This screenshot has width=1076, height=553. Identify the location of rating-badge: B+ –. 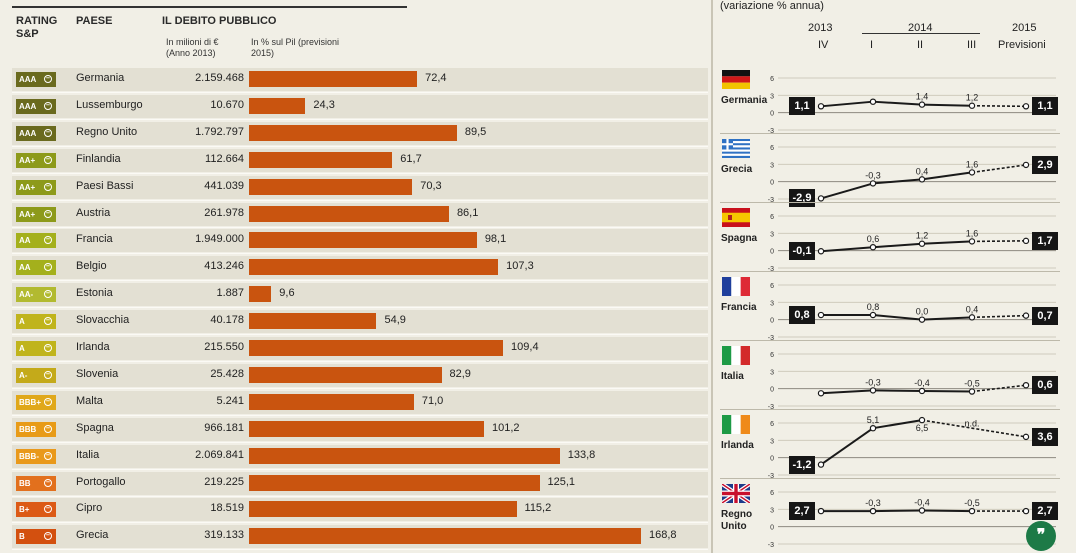
(36, 510).